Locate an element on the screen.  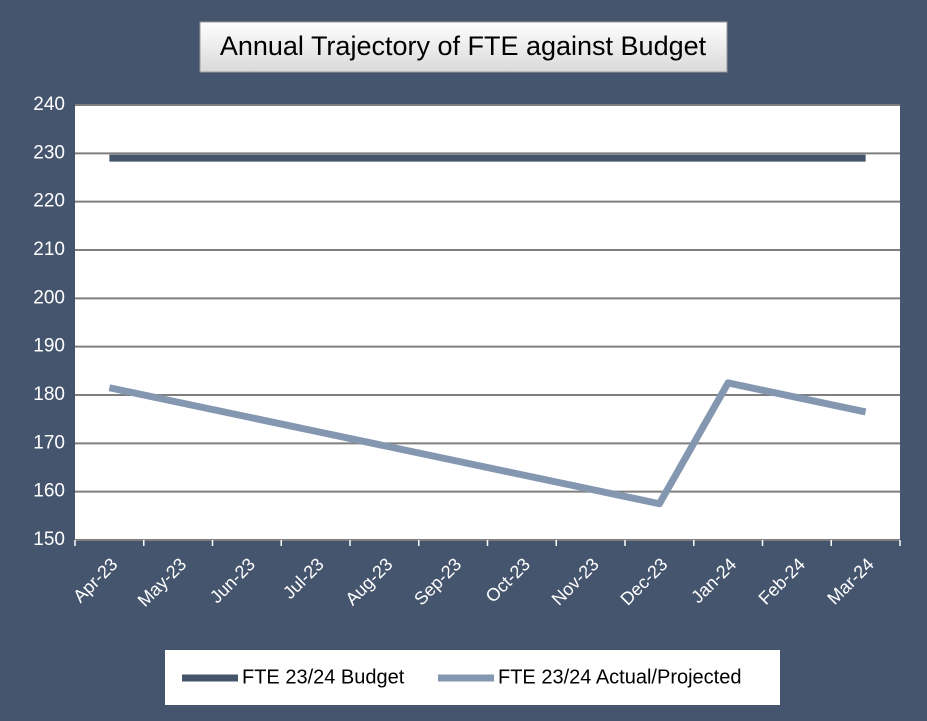
y-tick-label: 200 is located at coordinates (49, 297).